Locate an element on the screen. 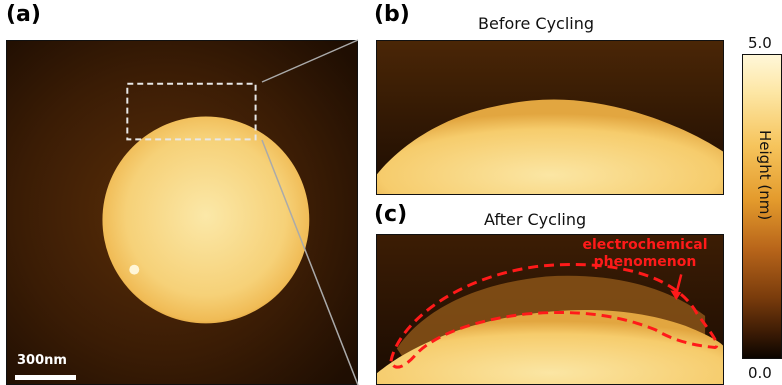  colorbar-min-label: 0.0 is located at coordinates (760, 373).